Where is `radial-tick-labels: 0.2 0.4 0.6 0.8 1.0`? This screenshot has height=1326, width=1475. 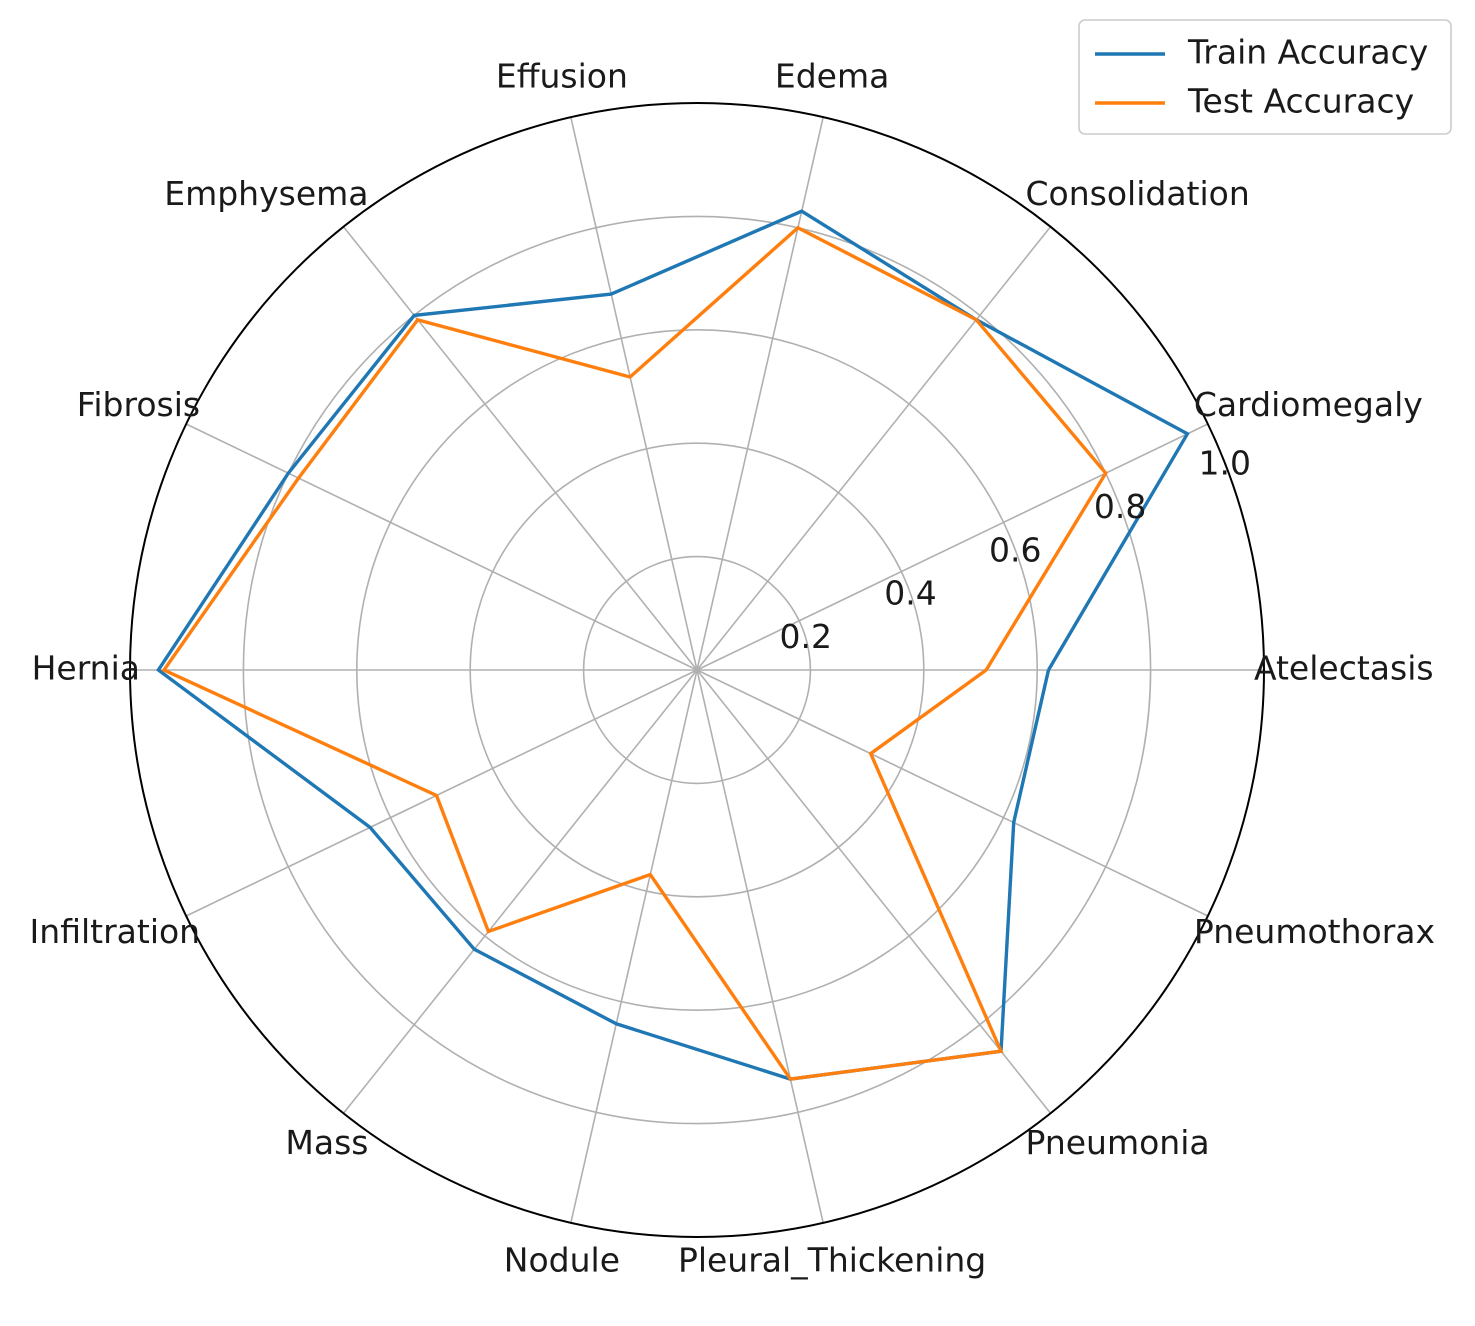
radial-tick-labels: 0.2 0.4 0.6 0.8 1.0 is located at coordinates (1015, 550).